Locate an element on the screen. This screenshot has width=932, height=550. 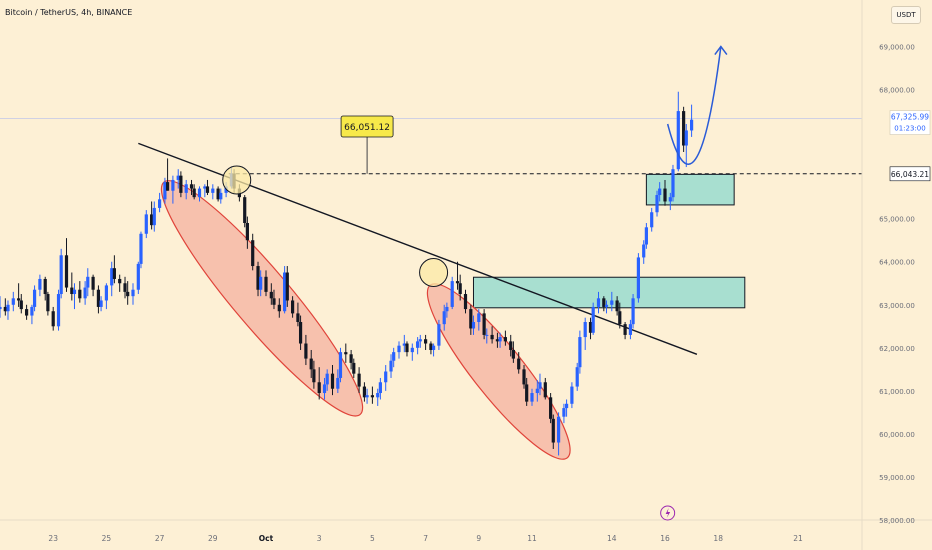
y-tick-label: 64,000.00 is located at coordinates (897, 263).